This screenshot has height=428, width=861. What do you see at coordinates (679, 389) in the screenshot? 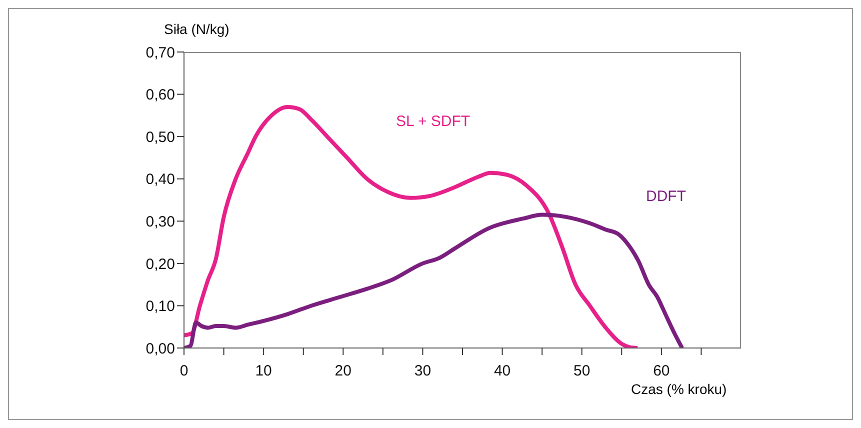
I see `x-axis-title: Czas (% kroku)` at bounding box center [679, 389].